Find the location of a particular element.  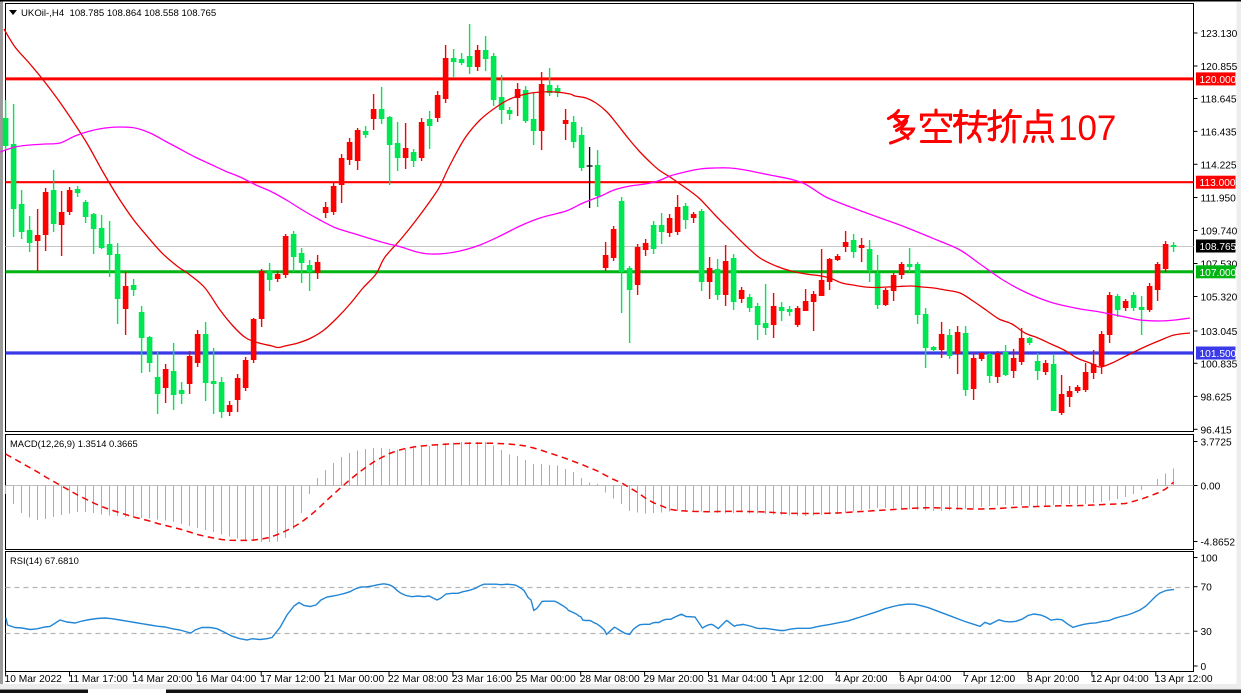

svg-text: 114.225 is located at coordinates (1219, 165).